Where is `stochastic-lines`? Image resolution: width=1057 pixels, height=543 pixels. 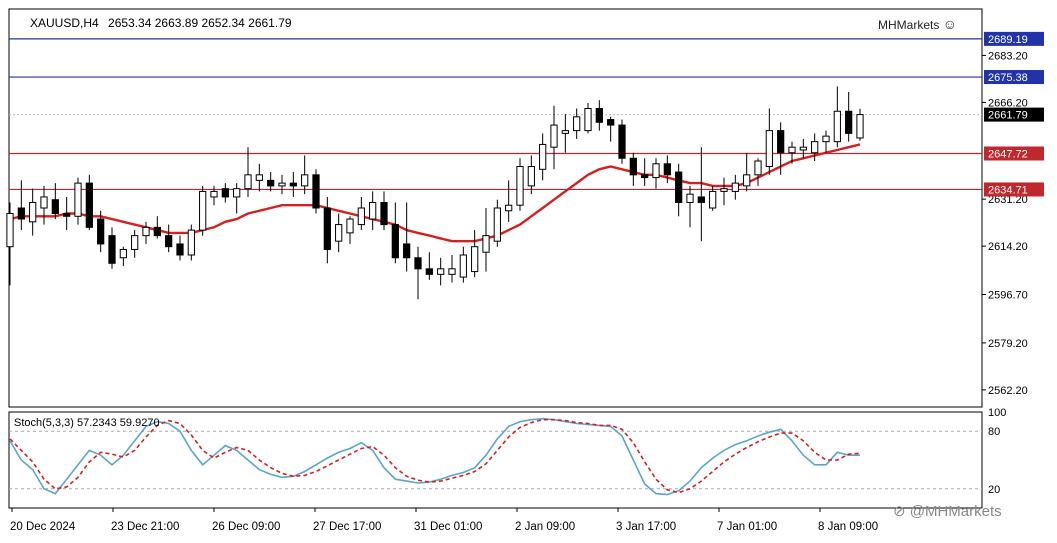 stochastic-lines is located at coordinates (435, 456).